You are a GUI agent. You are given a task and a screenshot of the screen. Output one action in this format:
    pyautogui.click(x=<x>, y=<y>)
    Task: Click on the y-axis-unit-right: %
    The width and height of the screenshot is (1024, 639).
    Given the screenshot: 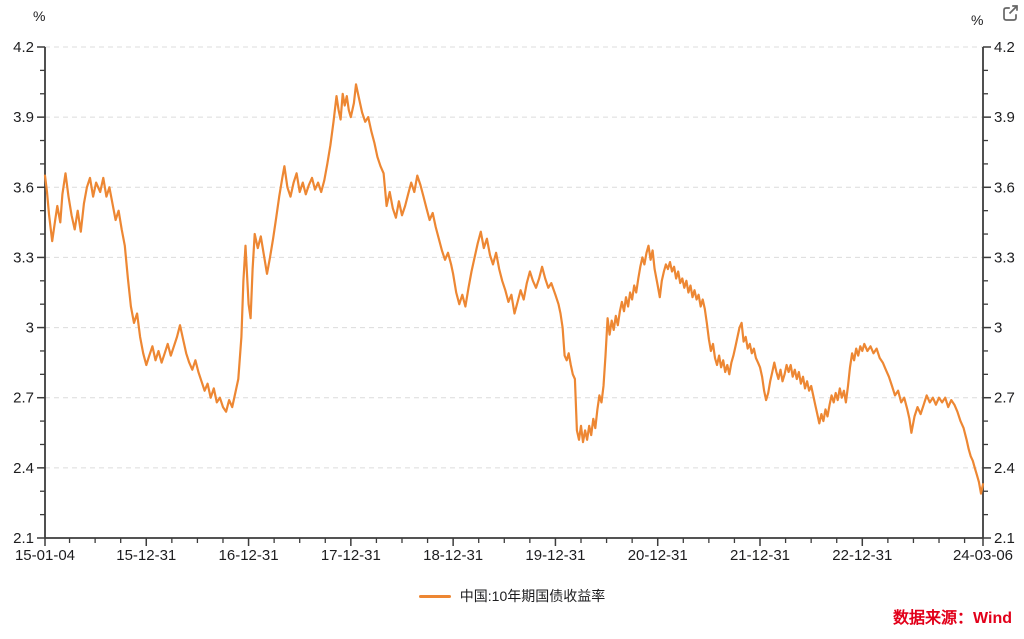 What is the action you would take?
    pyautogui.click(x=977, y=20)
    